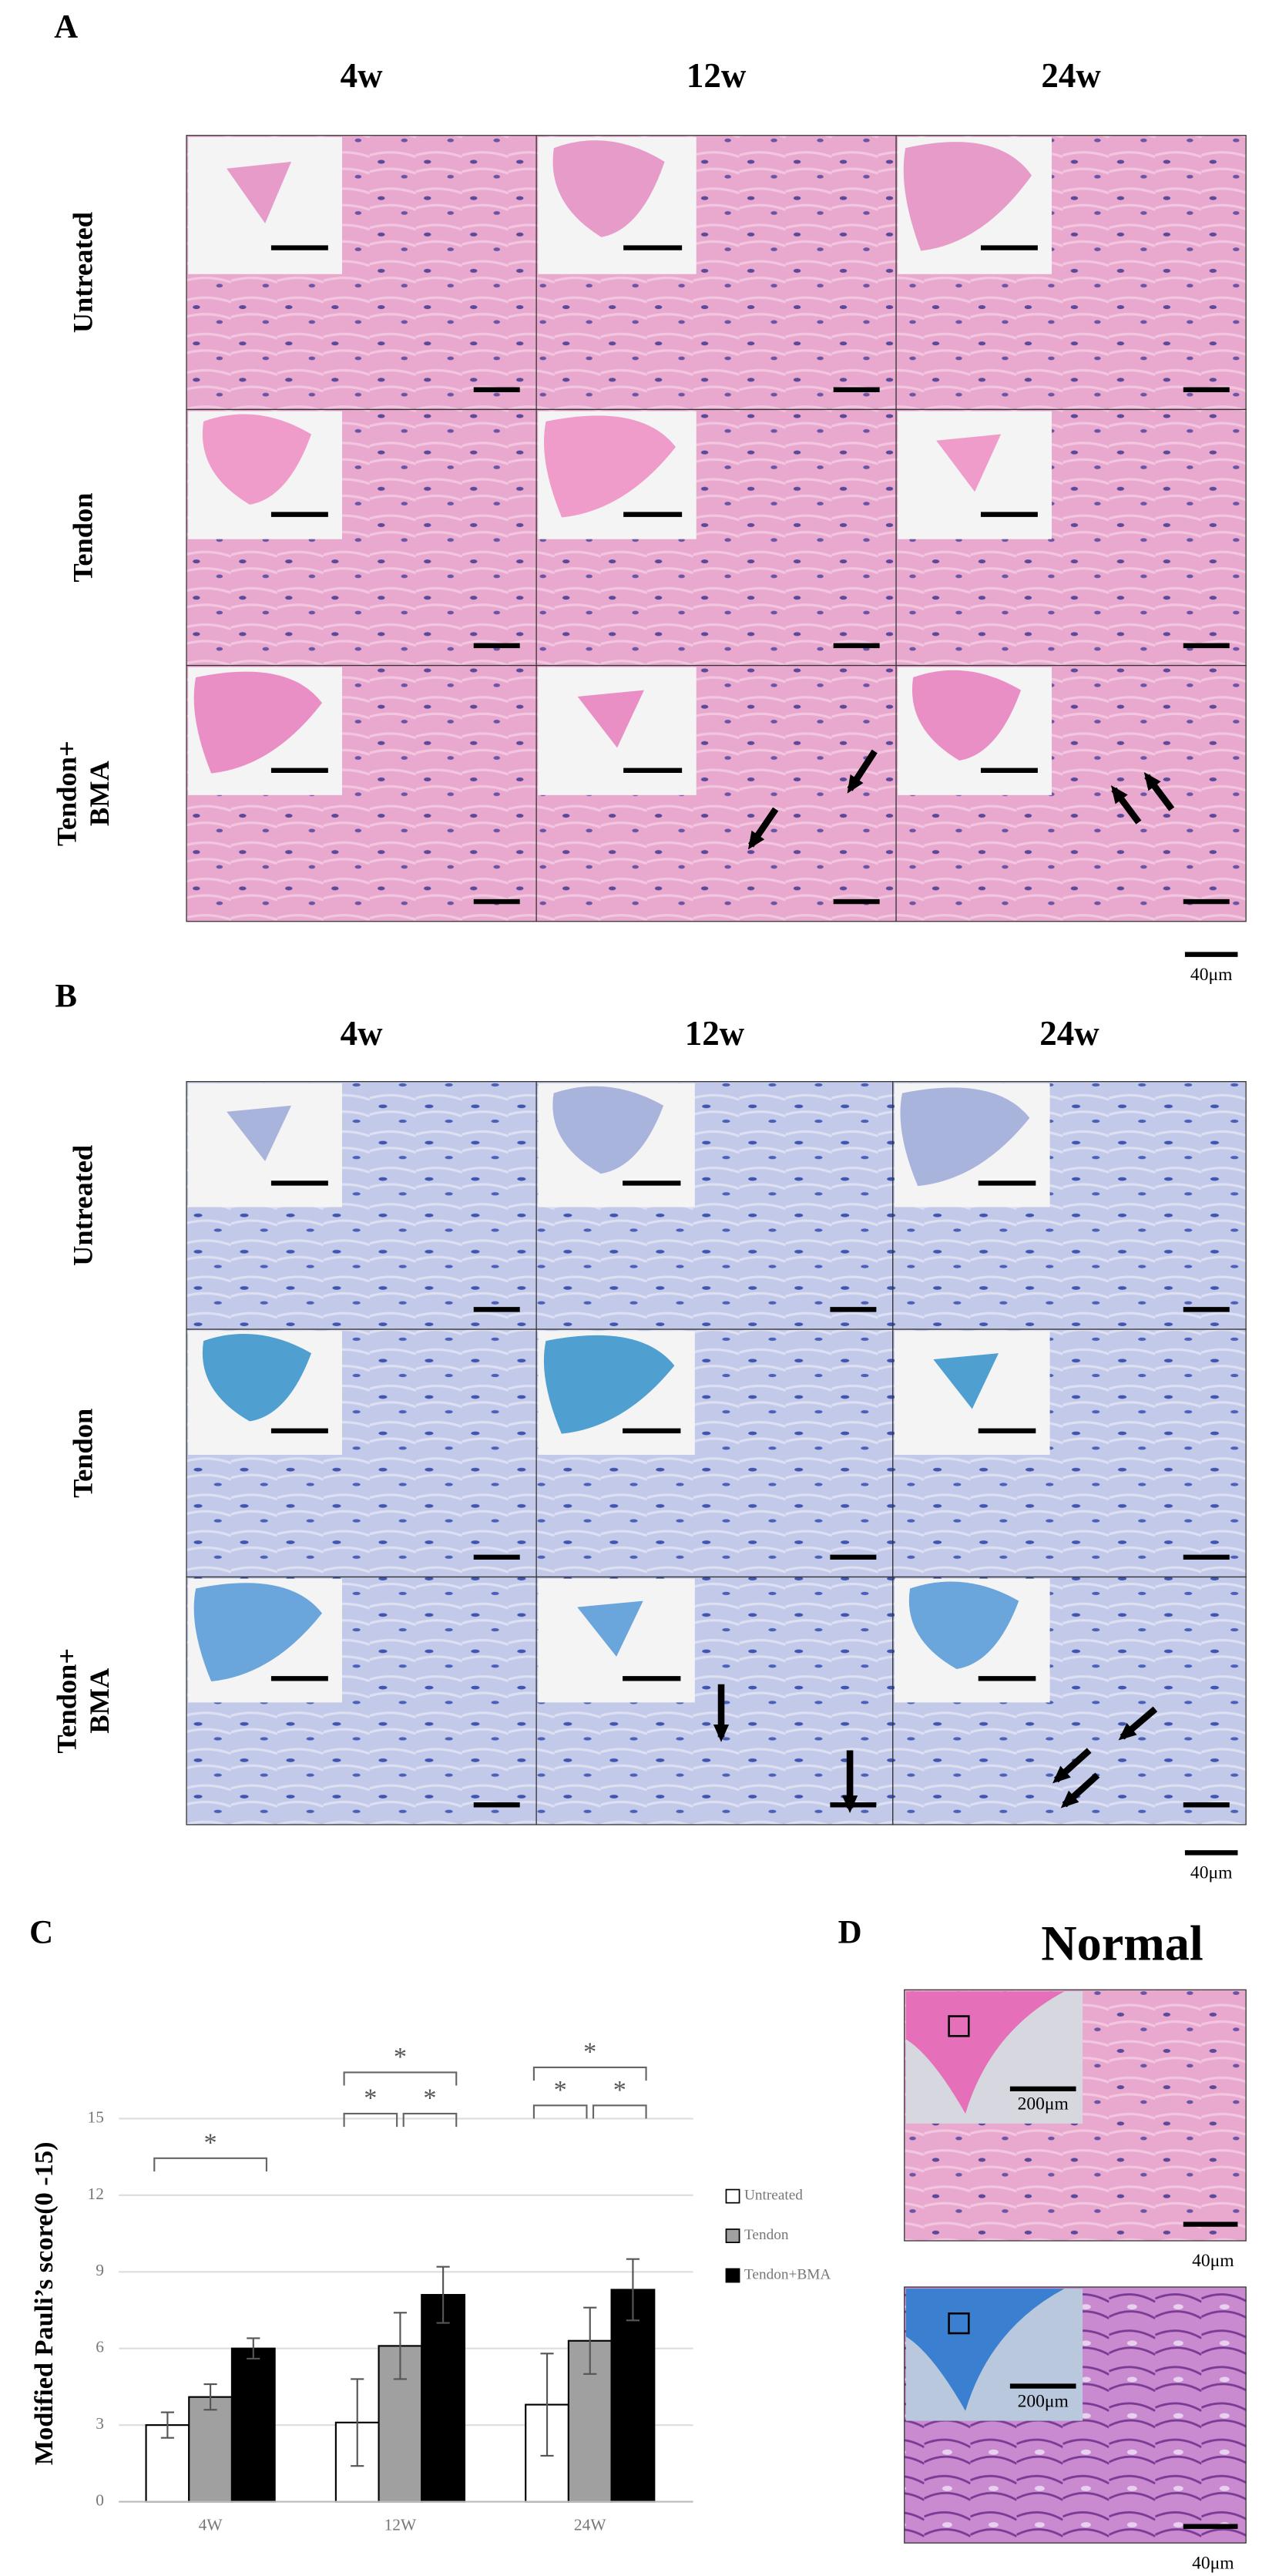 This screenshot has height=2576, width=1279. I want to click on legend-label: Tendon, so click(766, 2235).